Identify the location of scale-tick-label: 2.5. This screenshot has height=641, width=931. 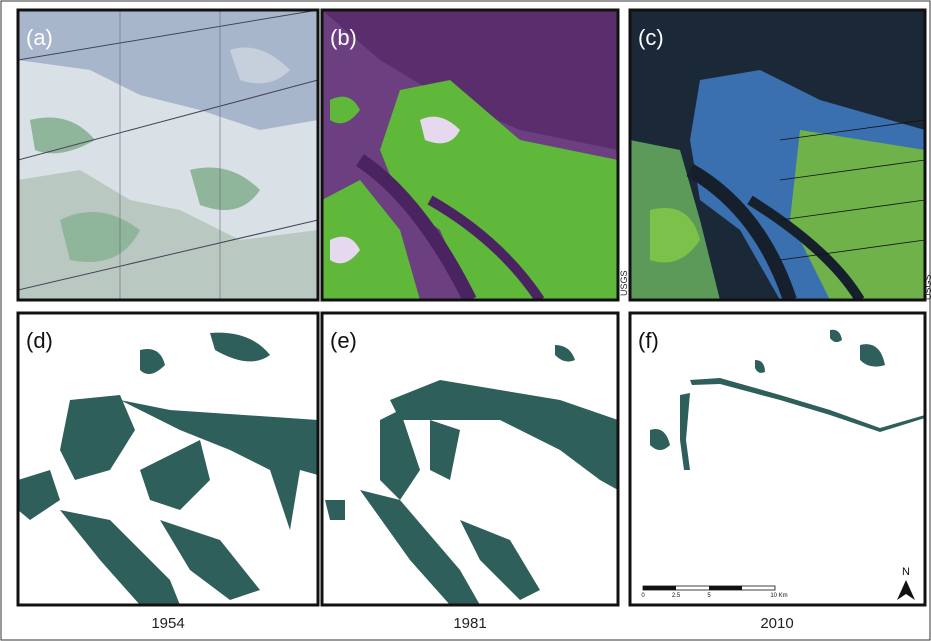
(676, 596).